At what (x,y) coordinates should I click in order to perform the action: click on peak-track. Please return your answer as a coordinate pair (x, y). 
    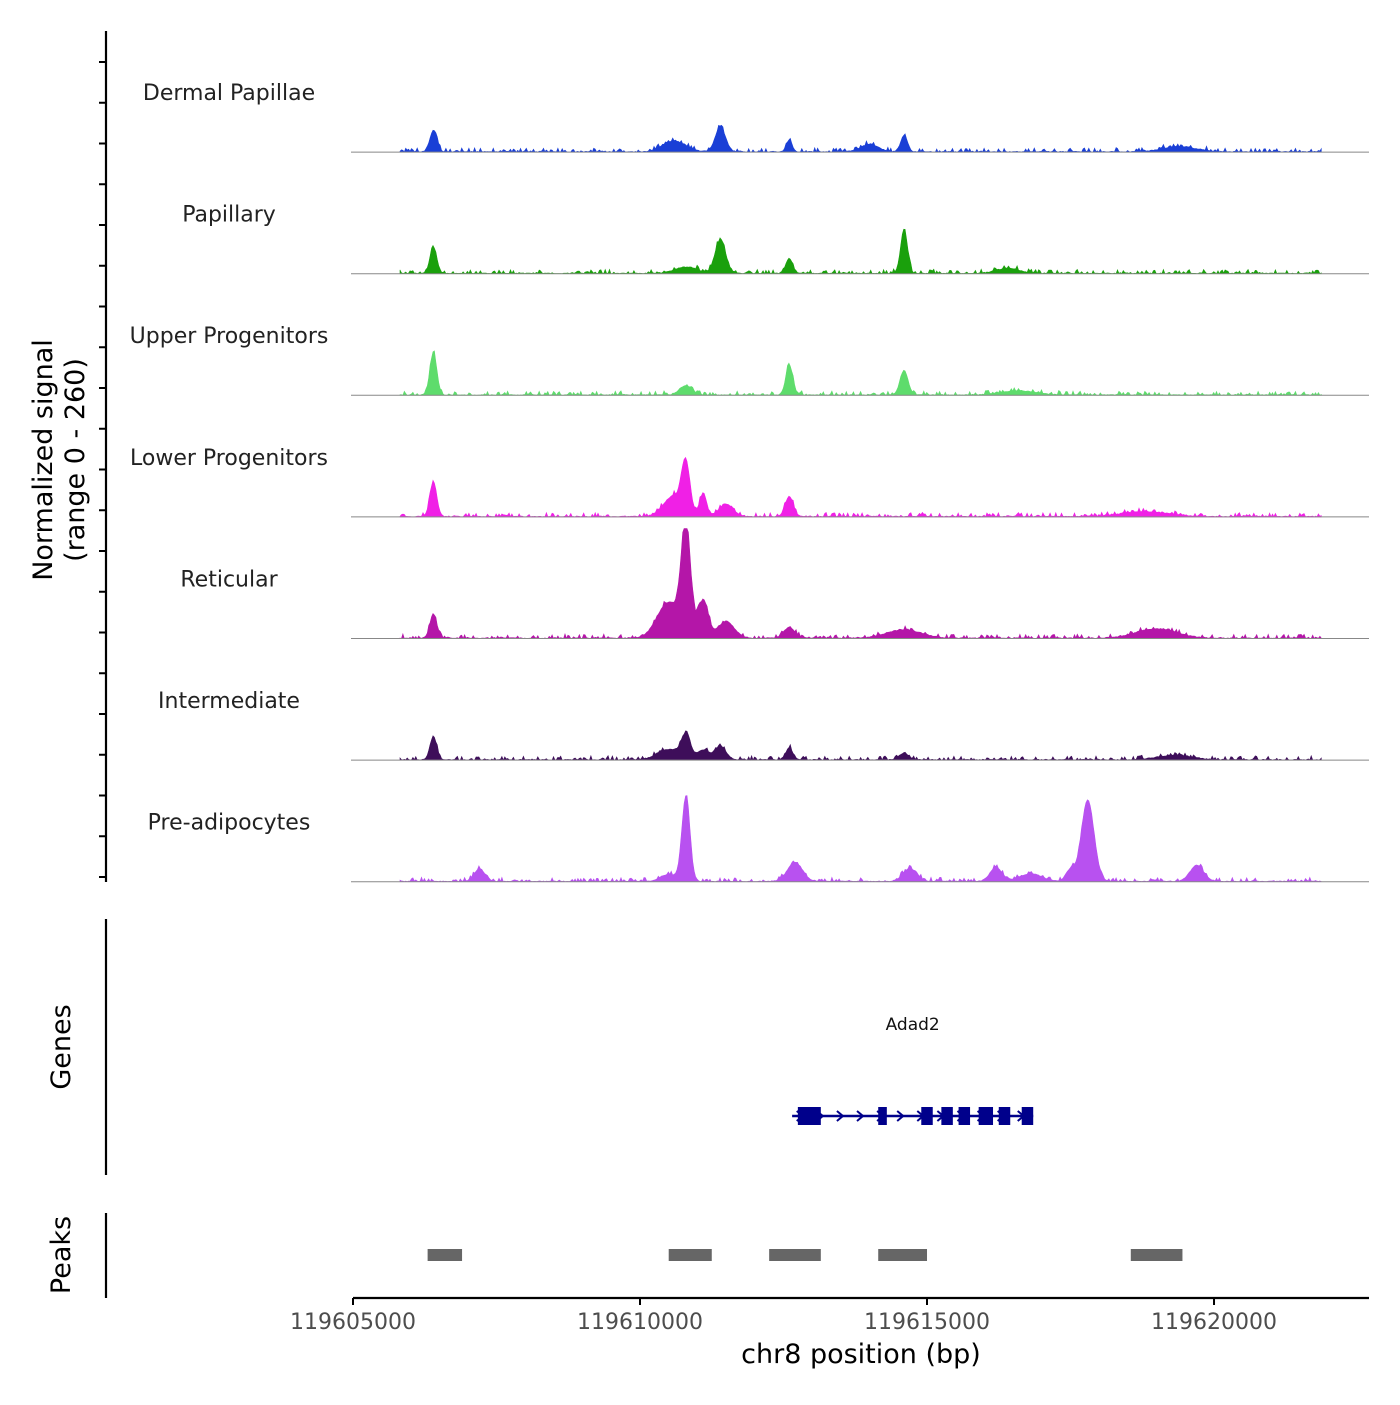
    Looking at the image, I should click on (805, 1255).